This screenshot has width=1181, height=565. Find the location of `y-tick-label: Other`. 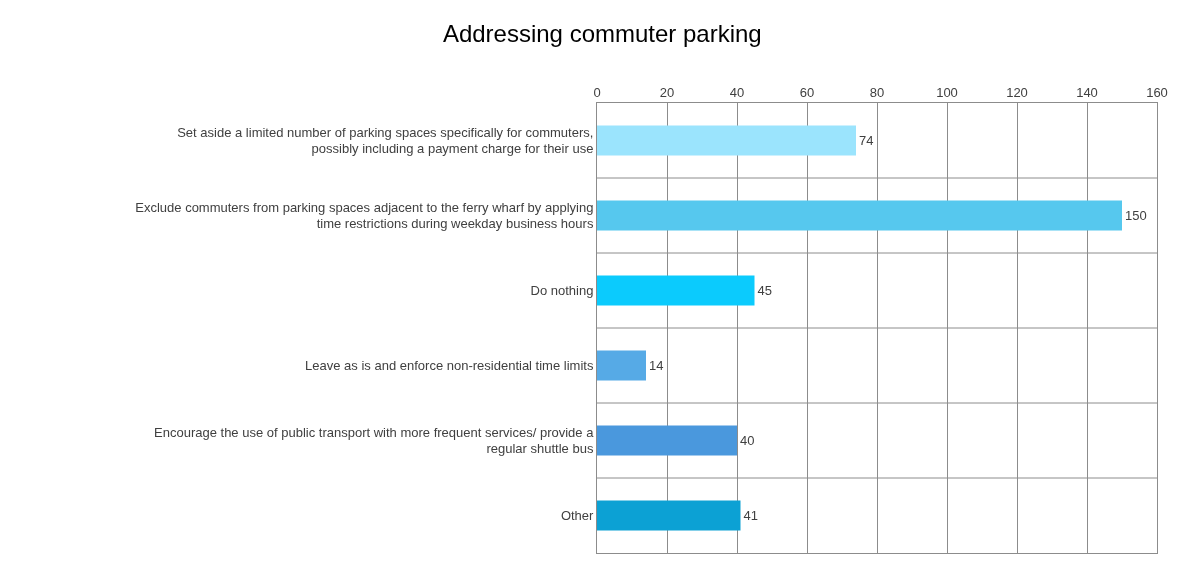

y-tick-label: Other is located at coordinates (577, 516).